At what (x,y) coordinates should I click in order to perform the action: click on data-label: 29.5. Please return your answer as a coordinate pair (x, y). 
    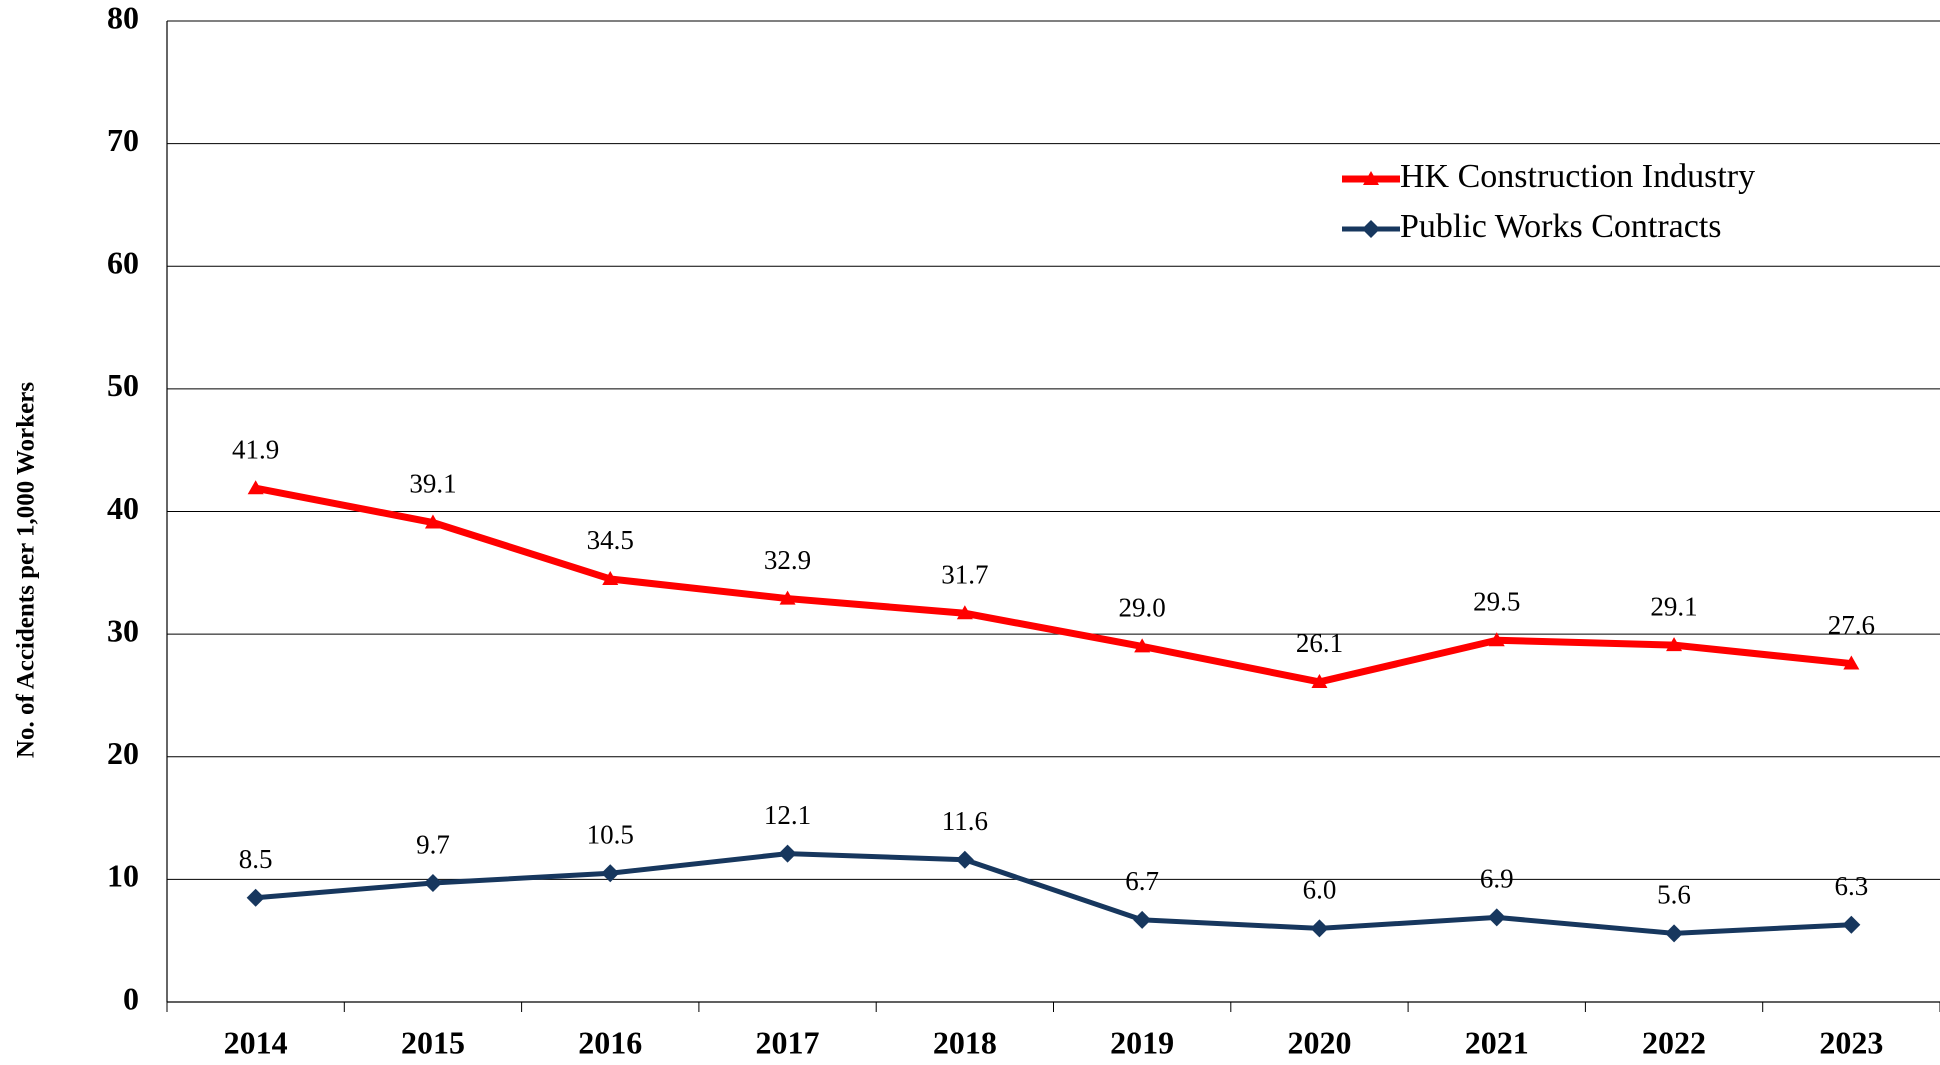
    Looking at the image, I should click on (1496, 601).